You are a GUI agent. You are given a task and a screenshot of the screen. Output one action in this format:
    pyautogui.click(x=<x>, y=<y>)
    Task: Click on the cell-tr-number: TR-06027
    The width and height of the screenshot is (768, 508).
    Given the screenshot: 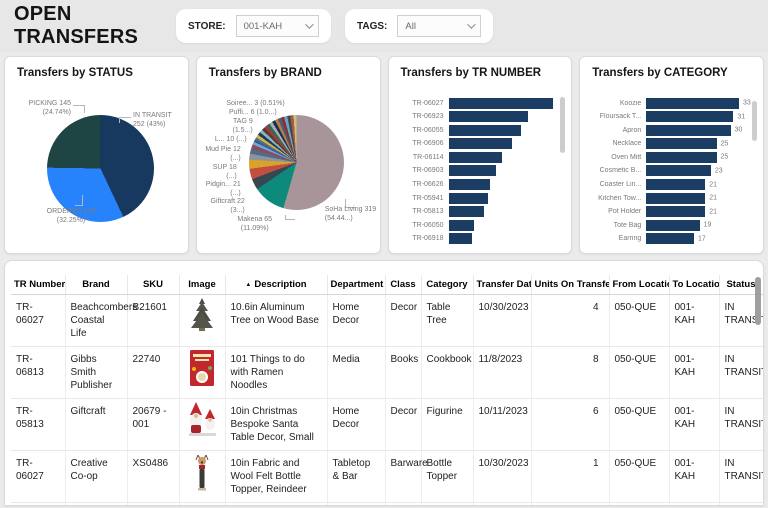 What is the action you would take?
    pyautogui.click(x=38, y=320)
    